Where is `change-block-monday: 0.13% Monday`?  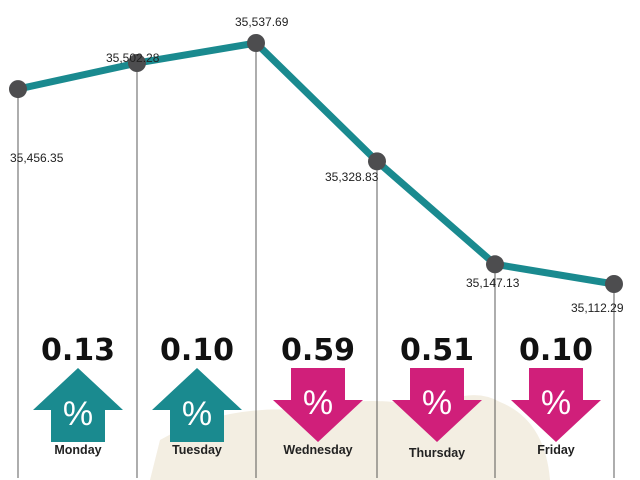 change-block-monday: 0.13% Monday is located at coordinates (78, 395).